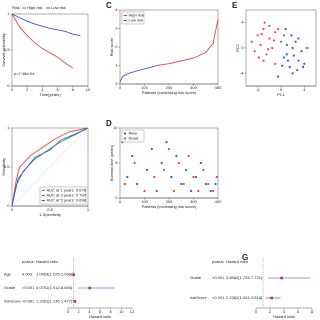 The height and width of the screenshot is (320, 320). What do you see at coordinates (281, 94) in the screenshot?
I see `x-axis-label: PC1` at bounding box center [281, 94].